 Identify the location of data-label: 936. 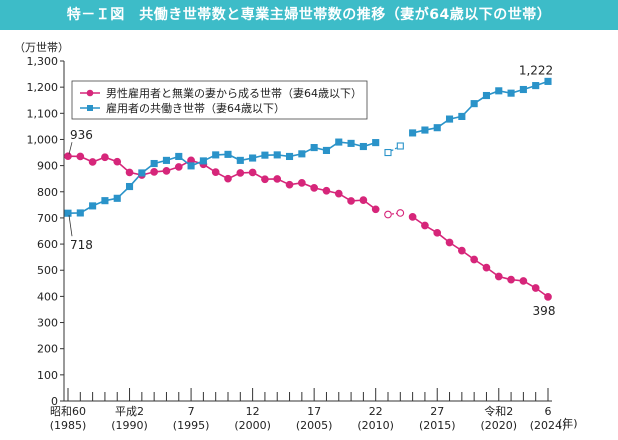
(81, 135).